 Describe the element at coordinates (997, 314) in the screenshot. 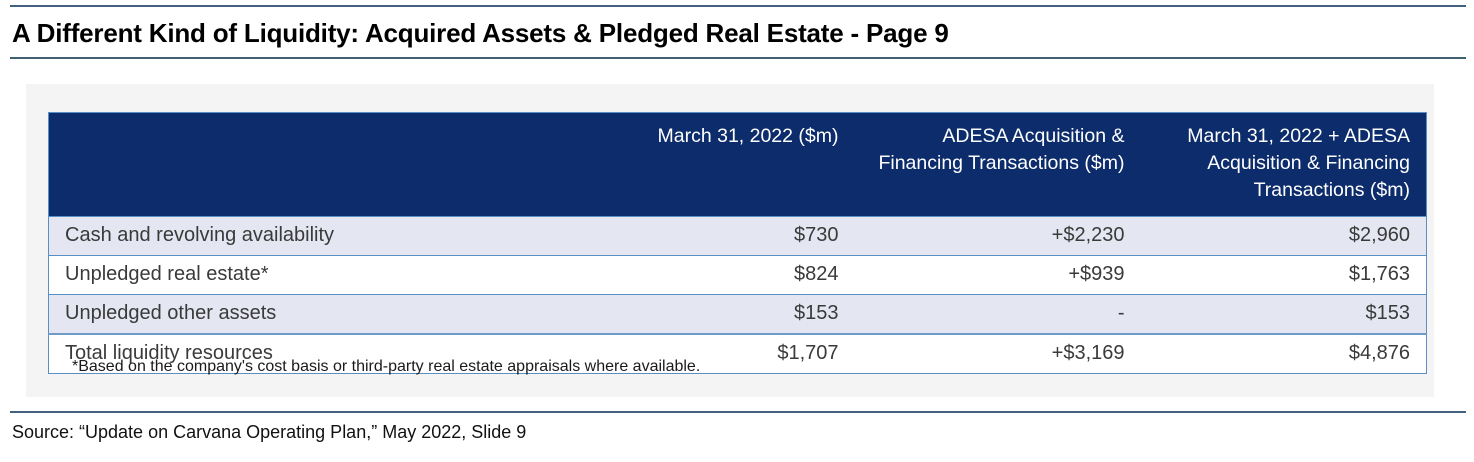

I see `cell-other-assets-col2: -` at that location.